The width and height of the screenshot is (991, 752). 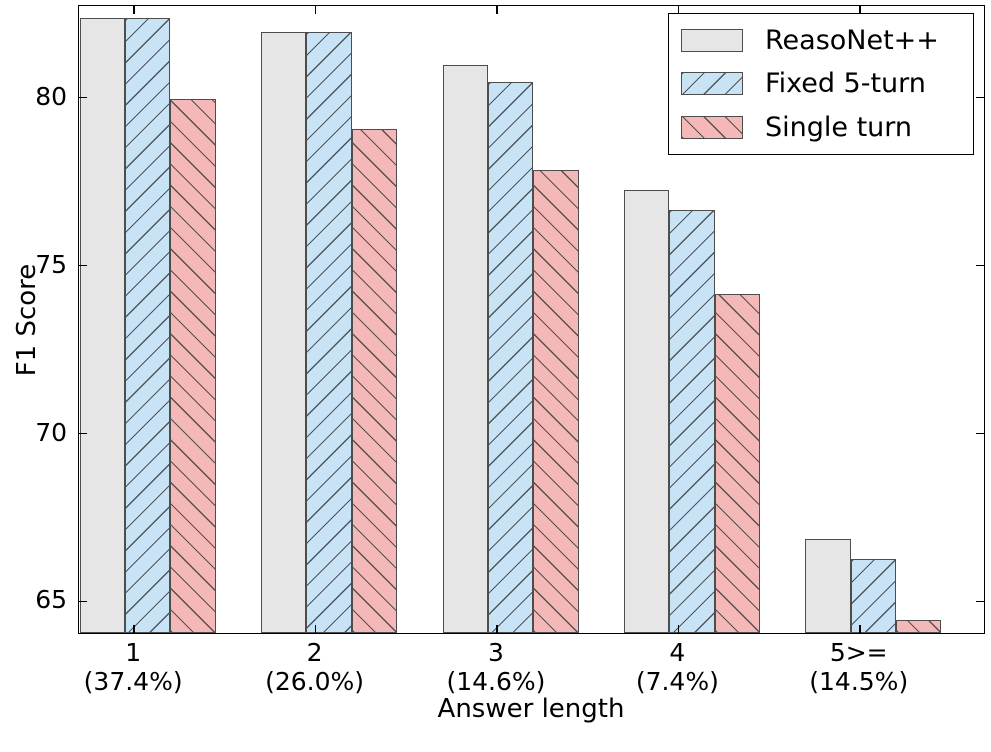 I want to click on x-tick-category: 1, so click(x=133, y=652).